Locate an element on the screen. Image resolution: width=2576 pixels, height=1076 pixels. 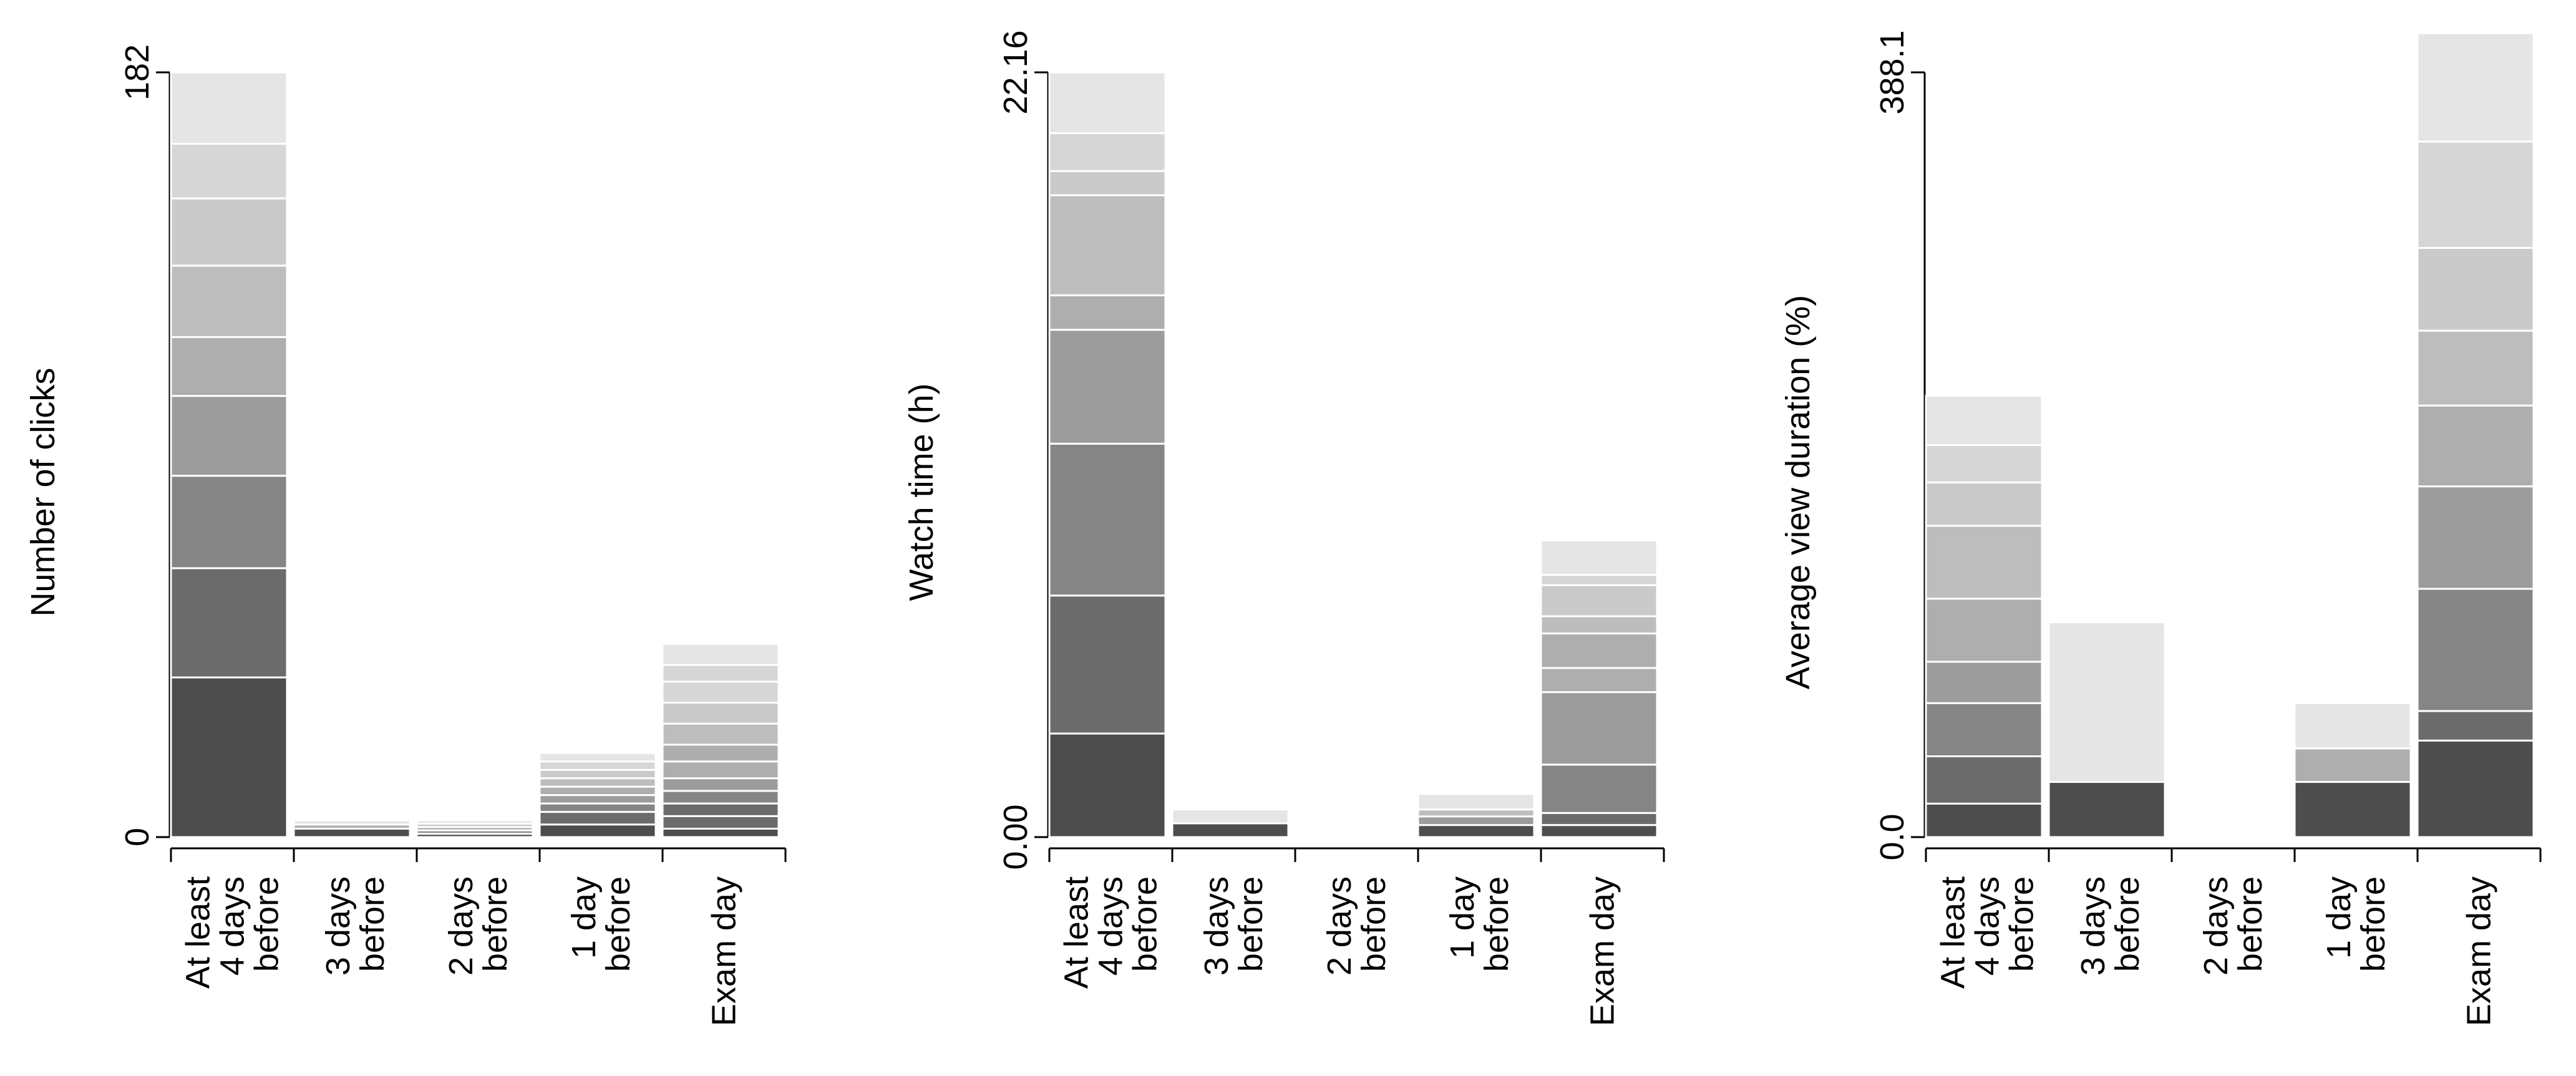
y-tick-label: 0.00 is located at coordinates (1015, 837).